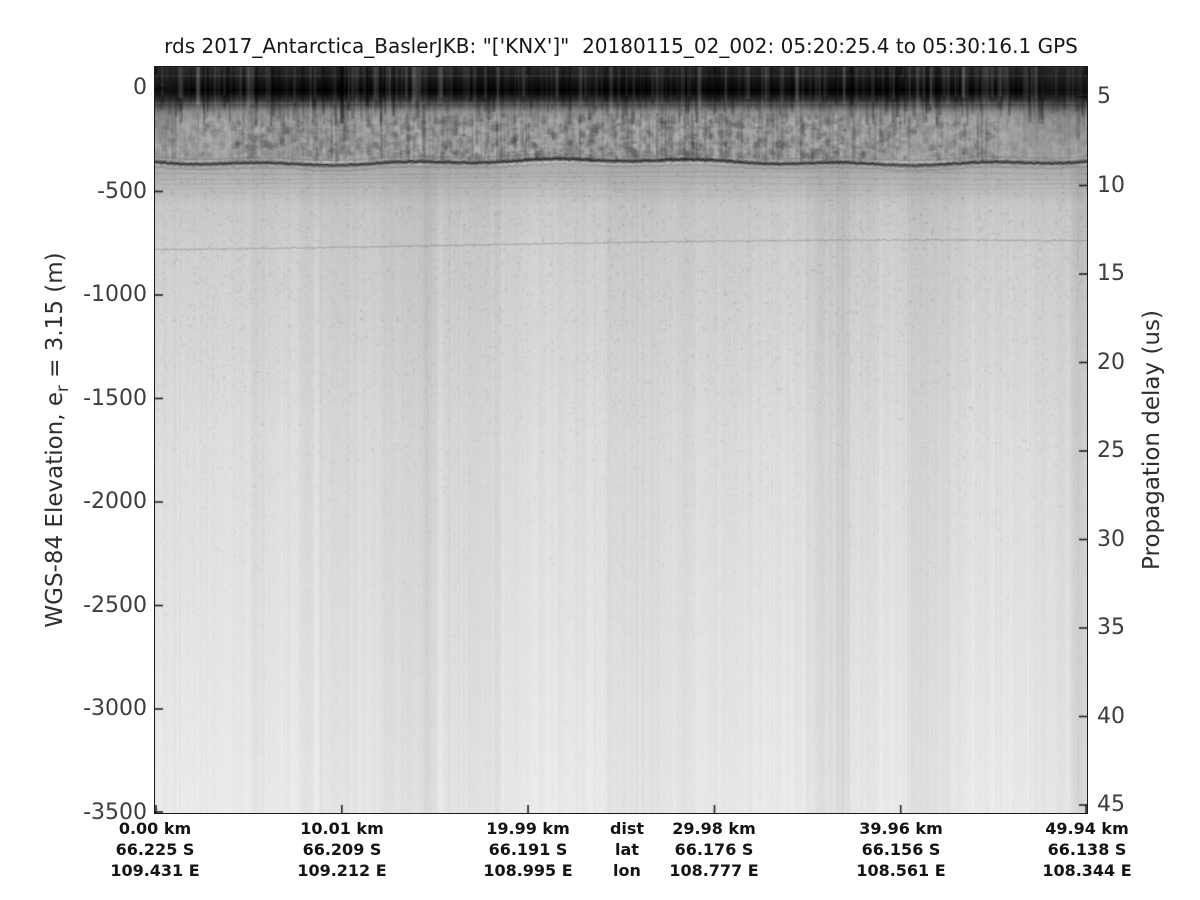 The width and height of the screenshot is (1200, 900). I want to click on x-axis-column: 10.01 km 66.209 S 109.212 E, so click(341, 849).